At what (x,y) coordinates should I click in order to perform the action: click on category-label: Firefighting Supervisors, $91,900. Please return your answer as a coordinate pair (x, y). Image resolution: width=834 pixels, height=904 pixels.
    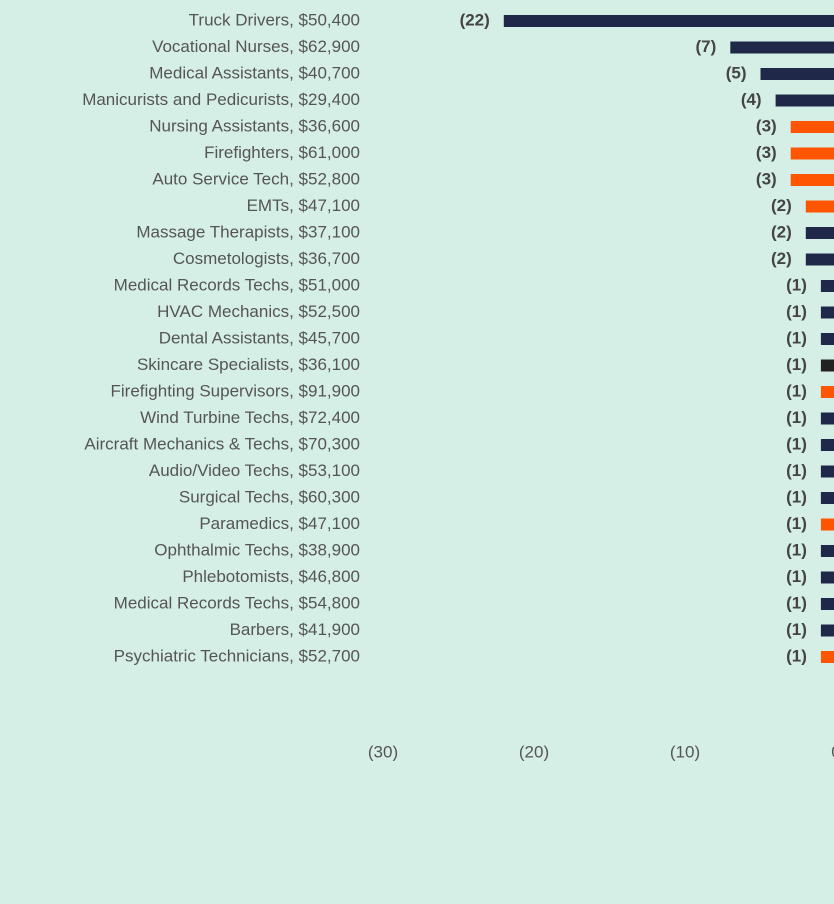
    Looking at the image, I should click on (235, 390).